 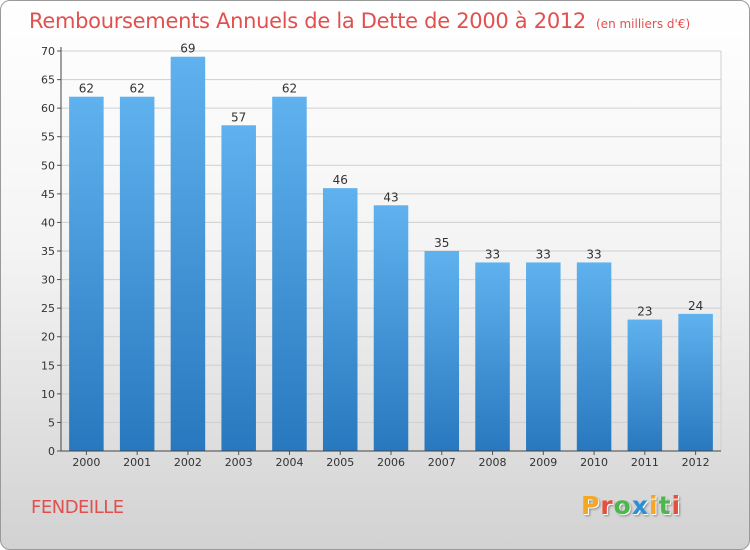 I want to click on x-tick-label: 2006, so click(x=391, y=462).